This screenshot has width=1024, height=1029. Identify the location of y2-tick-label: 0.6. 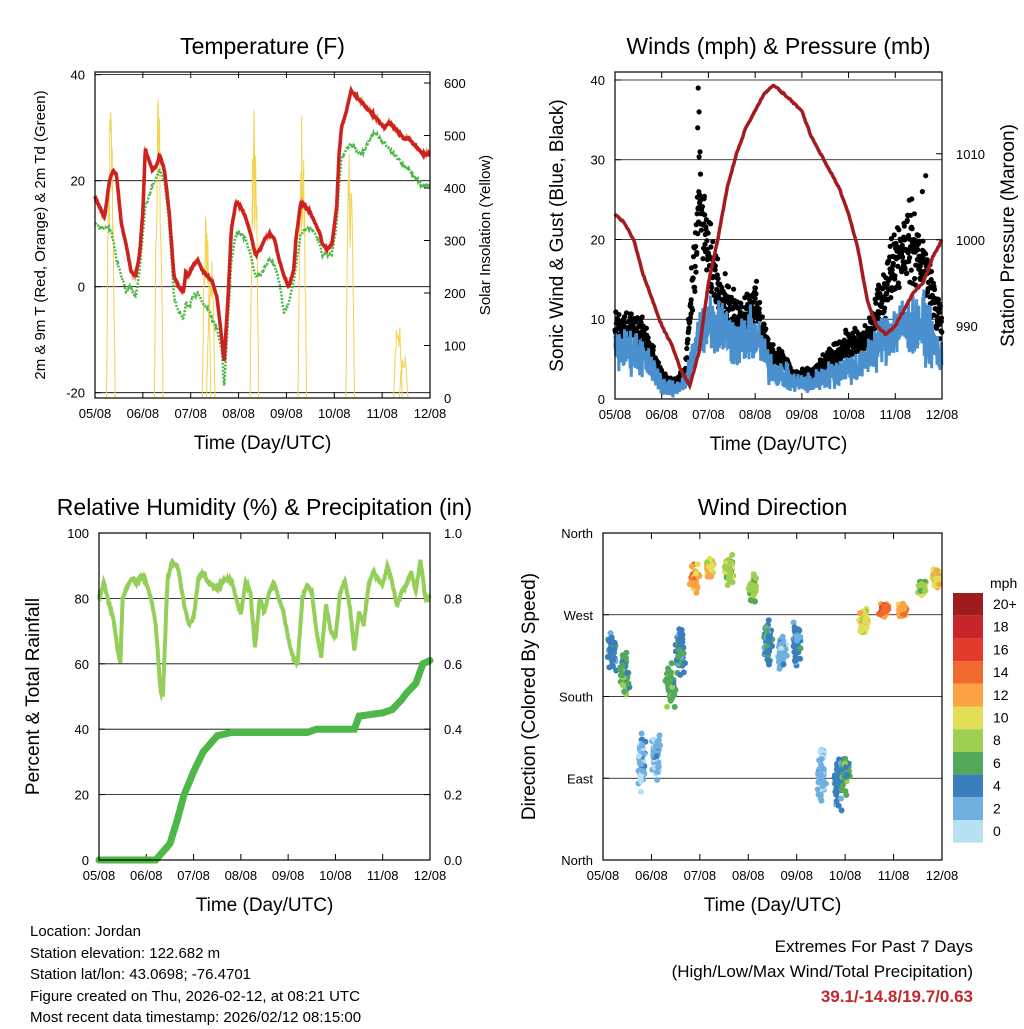
(453, 664).